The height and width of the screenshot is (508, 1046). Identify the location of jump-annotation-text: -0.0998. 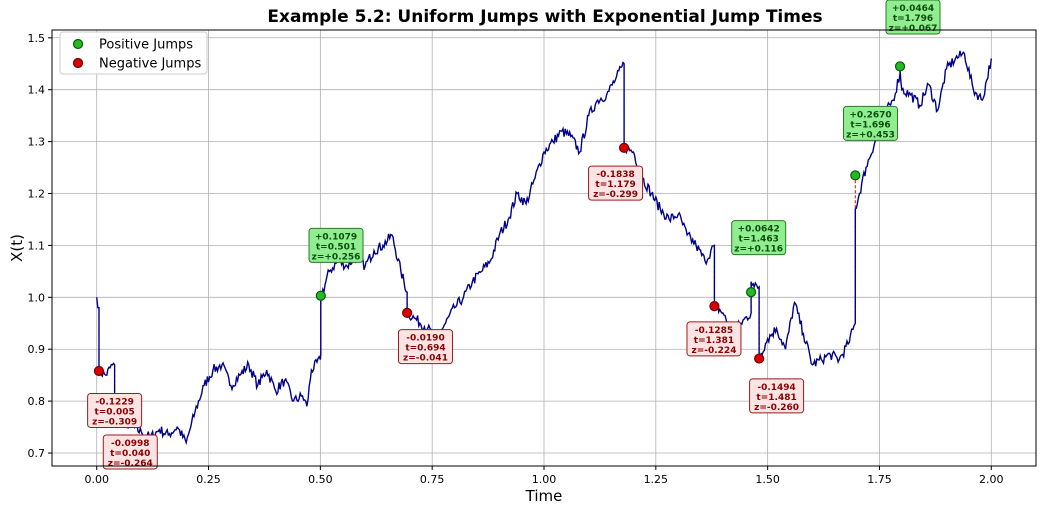
(130, 444).